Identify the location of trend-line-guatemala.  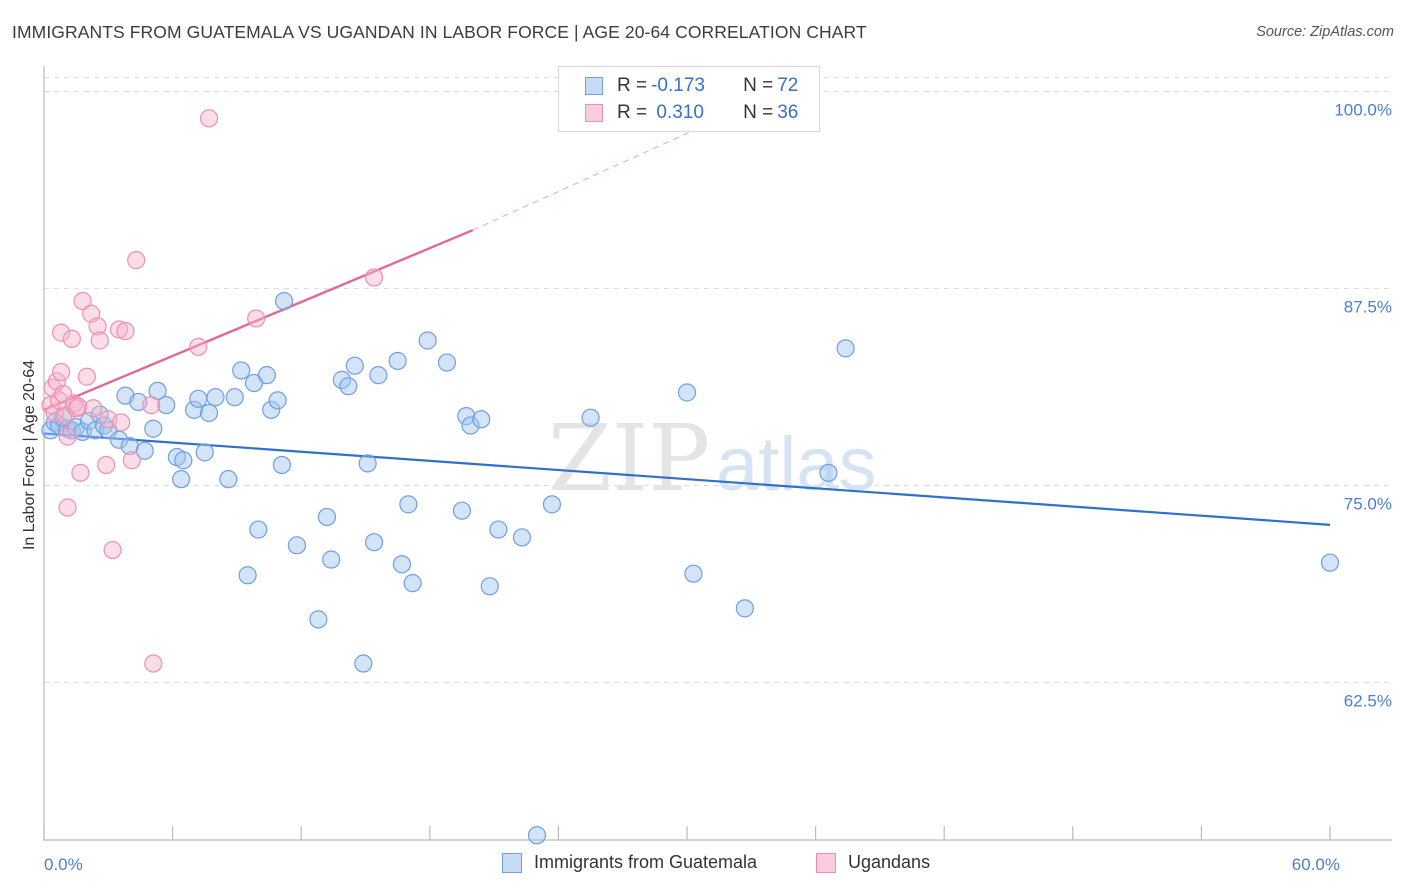
(687, 479).